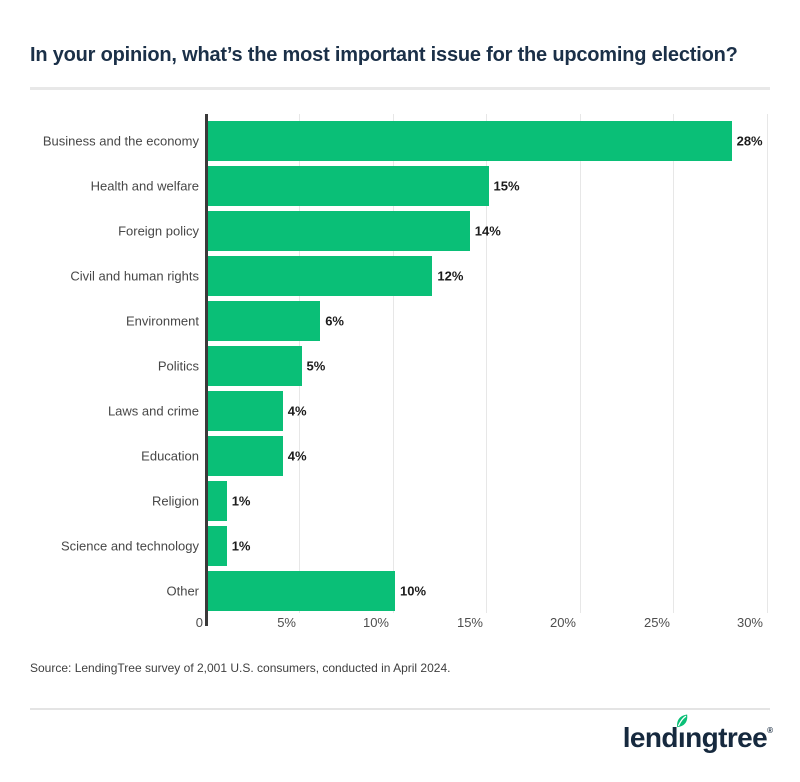  I want to click on value-label: 12%, so click(450, 275).